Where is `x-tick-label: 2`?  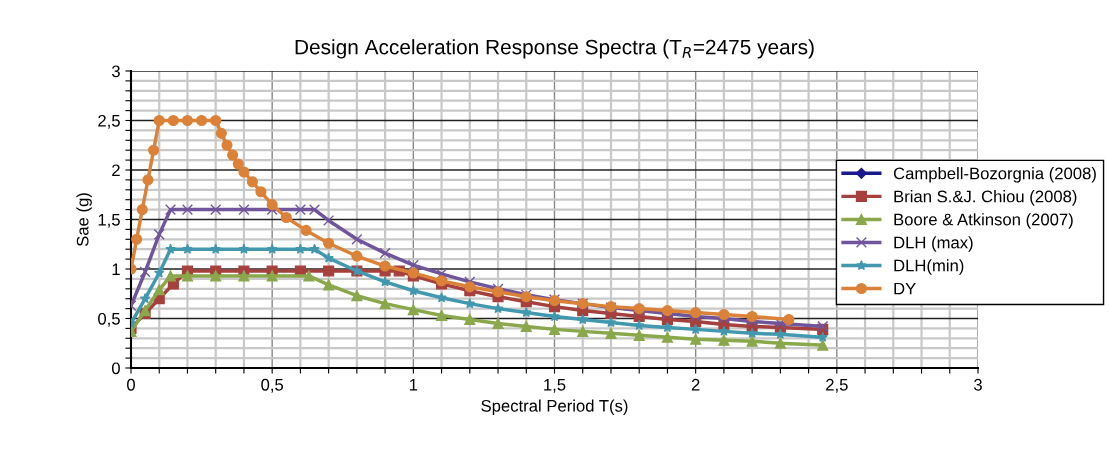
x-tick-label: 2 is located at coordinates (695, 384).